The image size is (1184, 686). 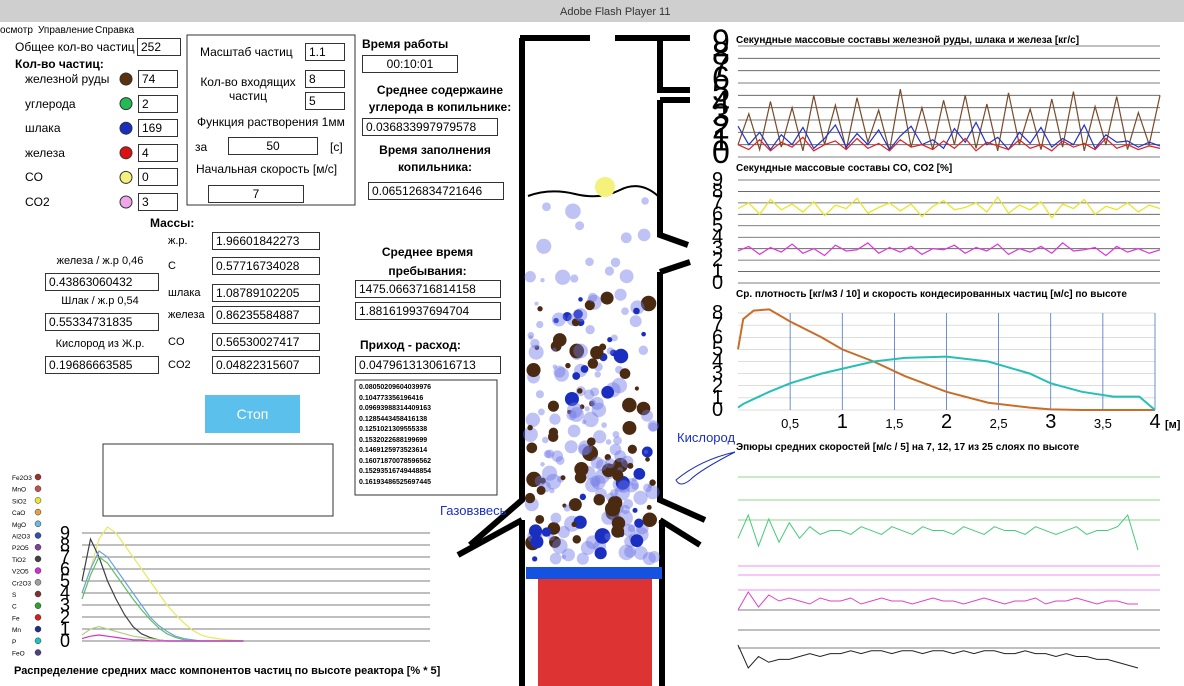 What do you see at coordinates (158, 79) in the screenshot?
I see `field: 74` at bounding box center [158, 79].